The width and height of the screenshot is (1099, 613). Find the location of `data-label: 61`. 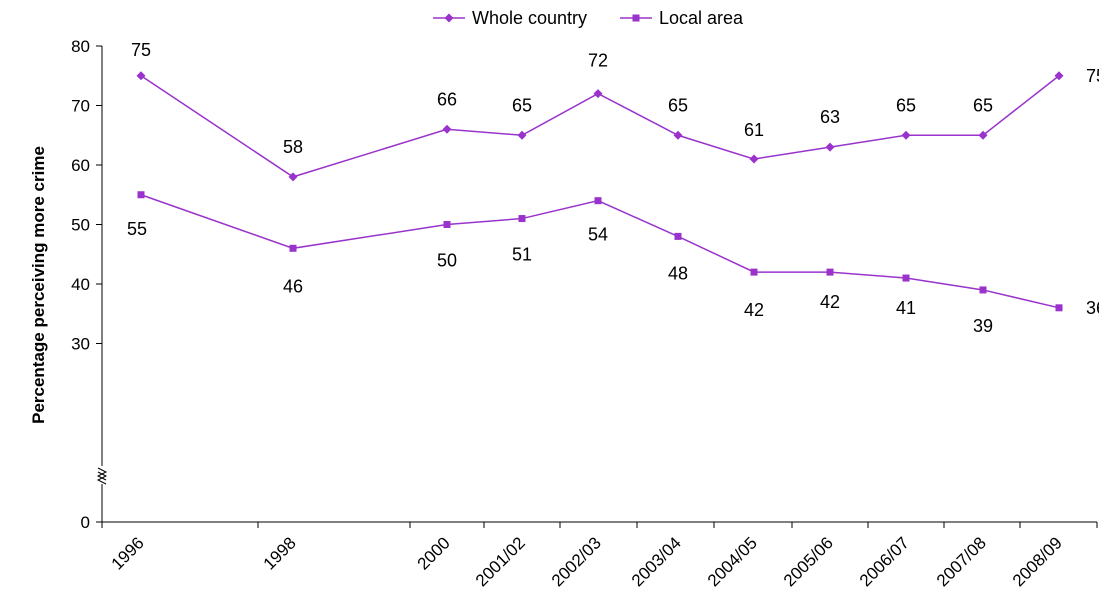

data-label: 61 is located at coordinates (754, 130).